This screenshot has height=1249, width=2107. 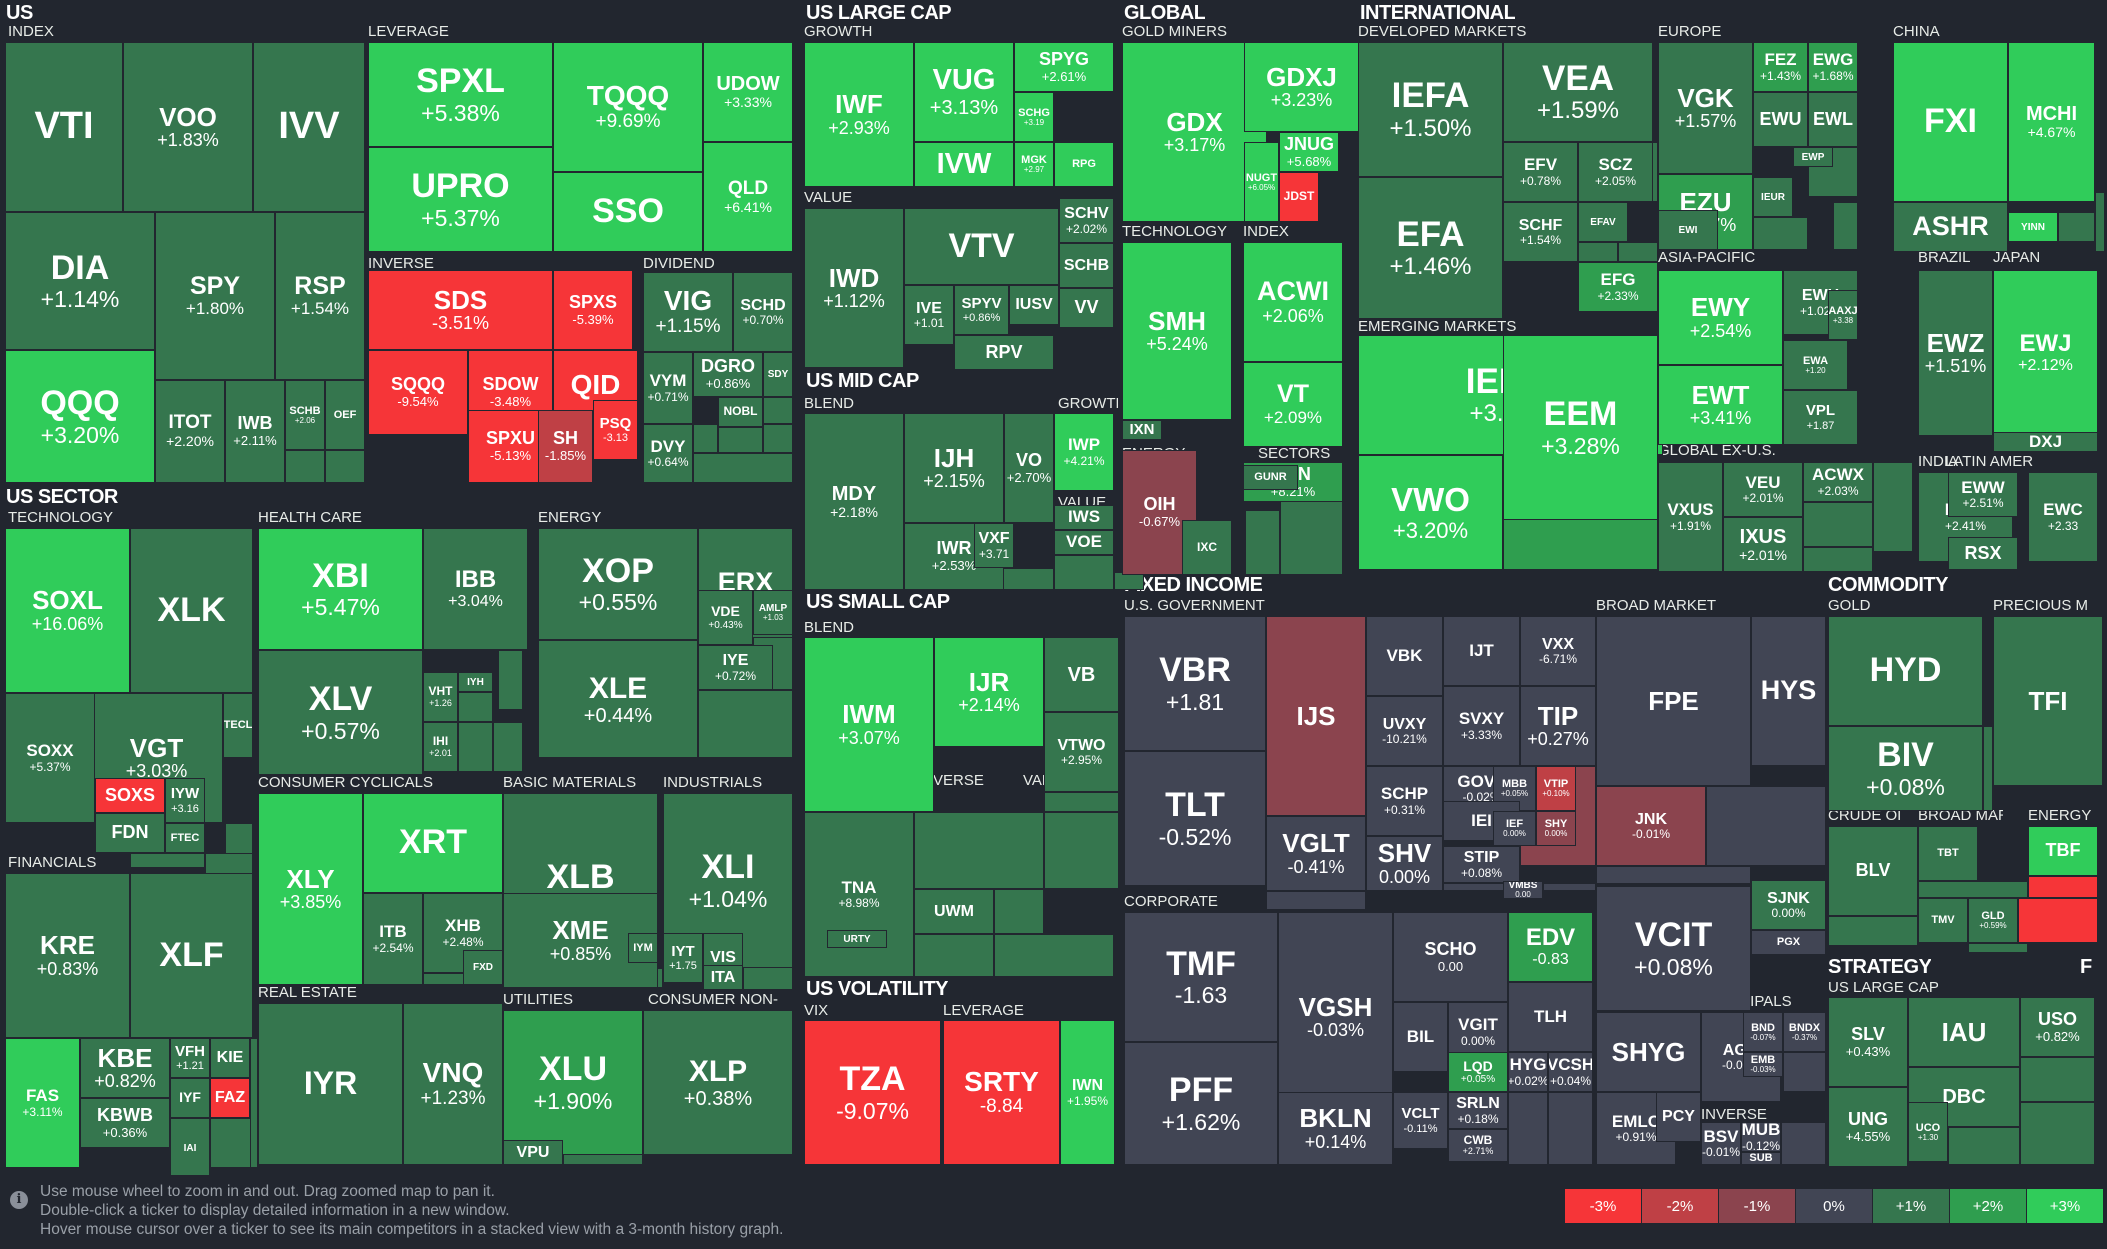 What do you see at coordinates (1478, 1072) in the screenshot?
I see `ticker-tile-lqd: LQD +0.05%` at bounding box center [1478, 1072].